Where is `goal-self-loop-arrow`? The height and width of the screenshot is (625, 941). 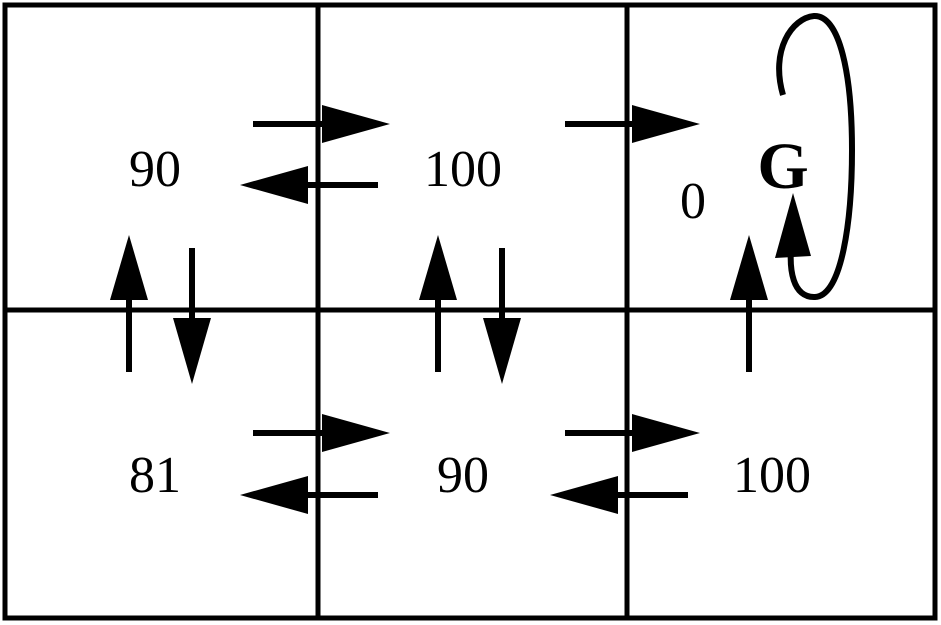
goal-self-loop-arrow is located at coordinates (815, 156).